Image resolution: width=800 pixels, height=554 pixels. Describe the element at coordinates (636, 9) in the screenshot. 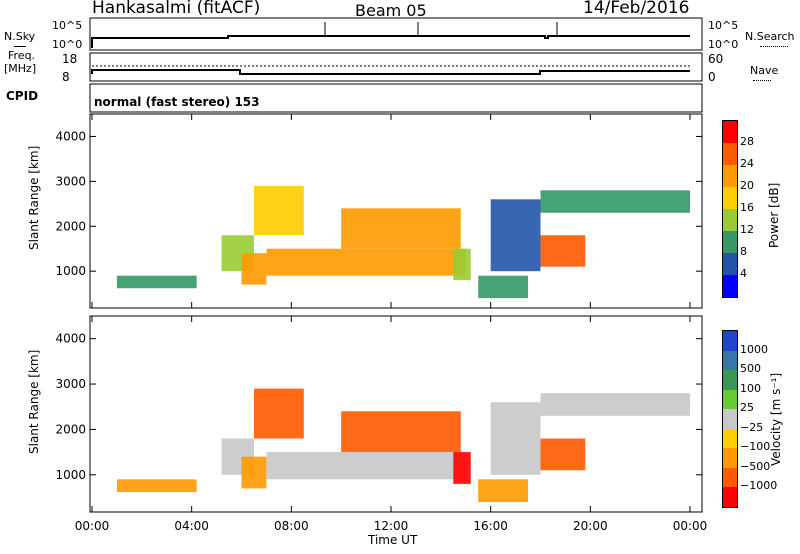

I see `date-title: 14/Feb/2016` at that location.